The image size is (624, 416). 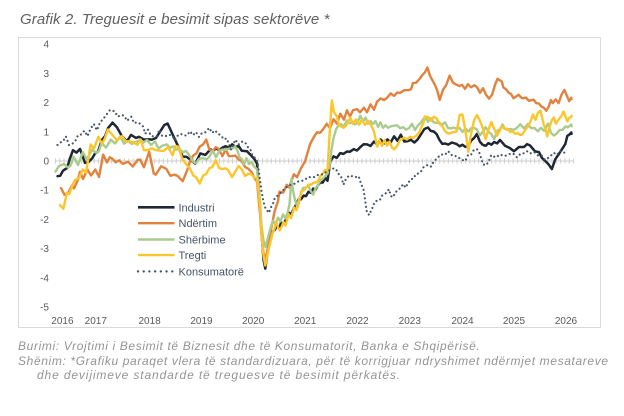 I want to click on svg-text: Industri, so click(x=197, y=208).